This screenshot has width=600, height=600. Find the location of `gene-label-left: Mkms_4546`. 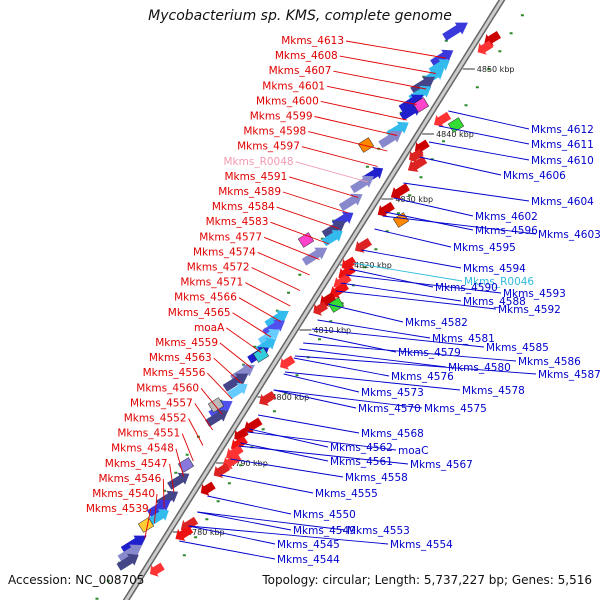

gene-label-left: Mkms_4546 is located at coordinates (129, 479).